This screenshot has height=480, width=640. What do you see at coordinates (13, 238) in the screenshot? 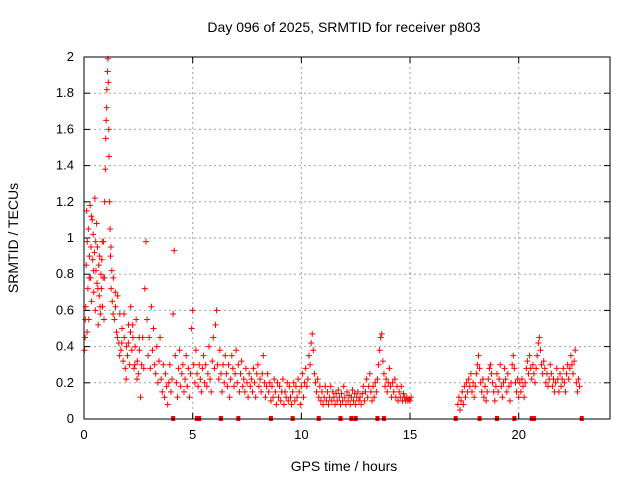
I see `y-axis-title: SRMTID / TECUs` at bounding box center [13, 238].